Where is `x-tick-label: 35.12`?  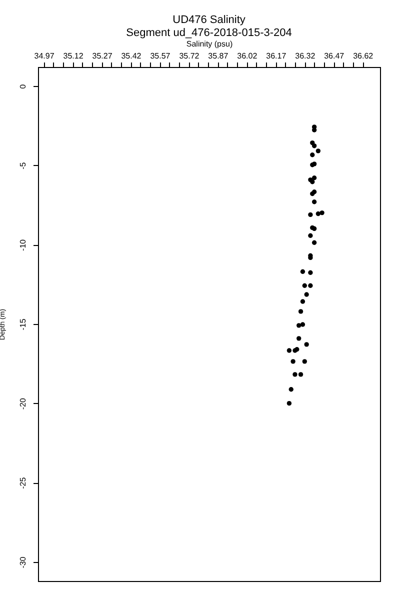 x-tick-label: 35.12 is located at coordinates (73, 56).